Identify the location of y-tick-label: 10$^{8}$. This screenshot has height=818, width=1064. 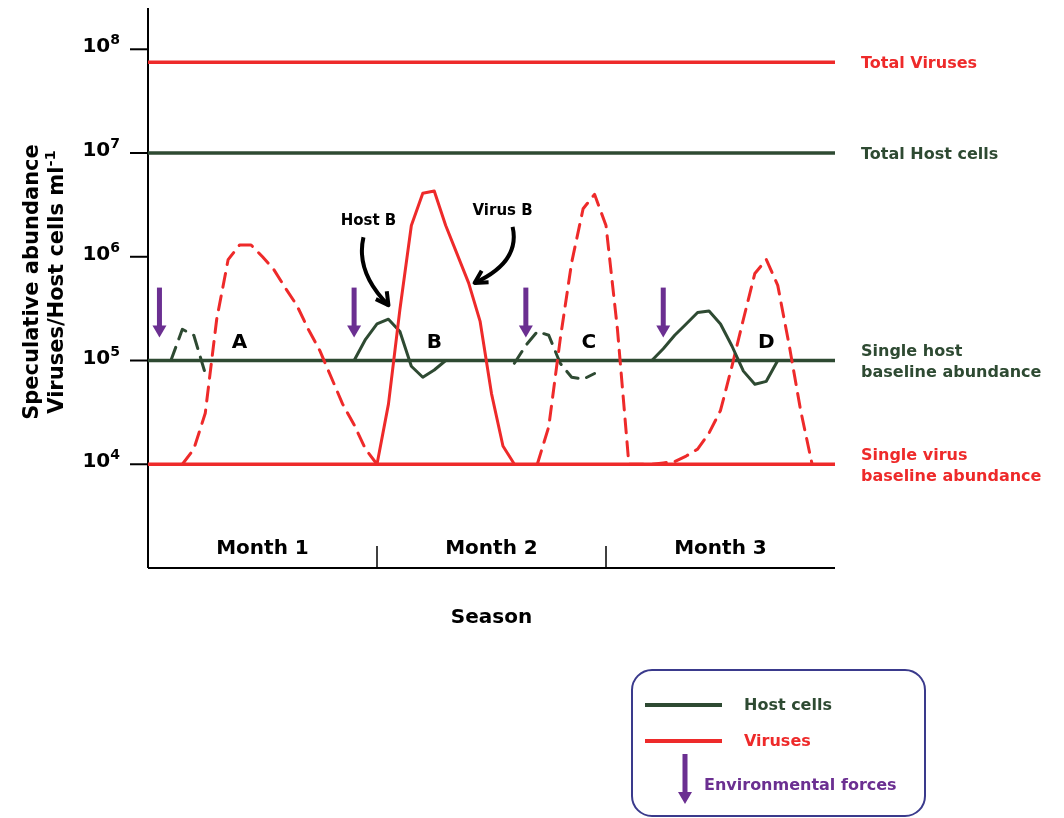
(101, 44).